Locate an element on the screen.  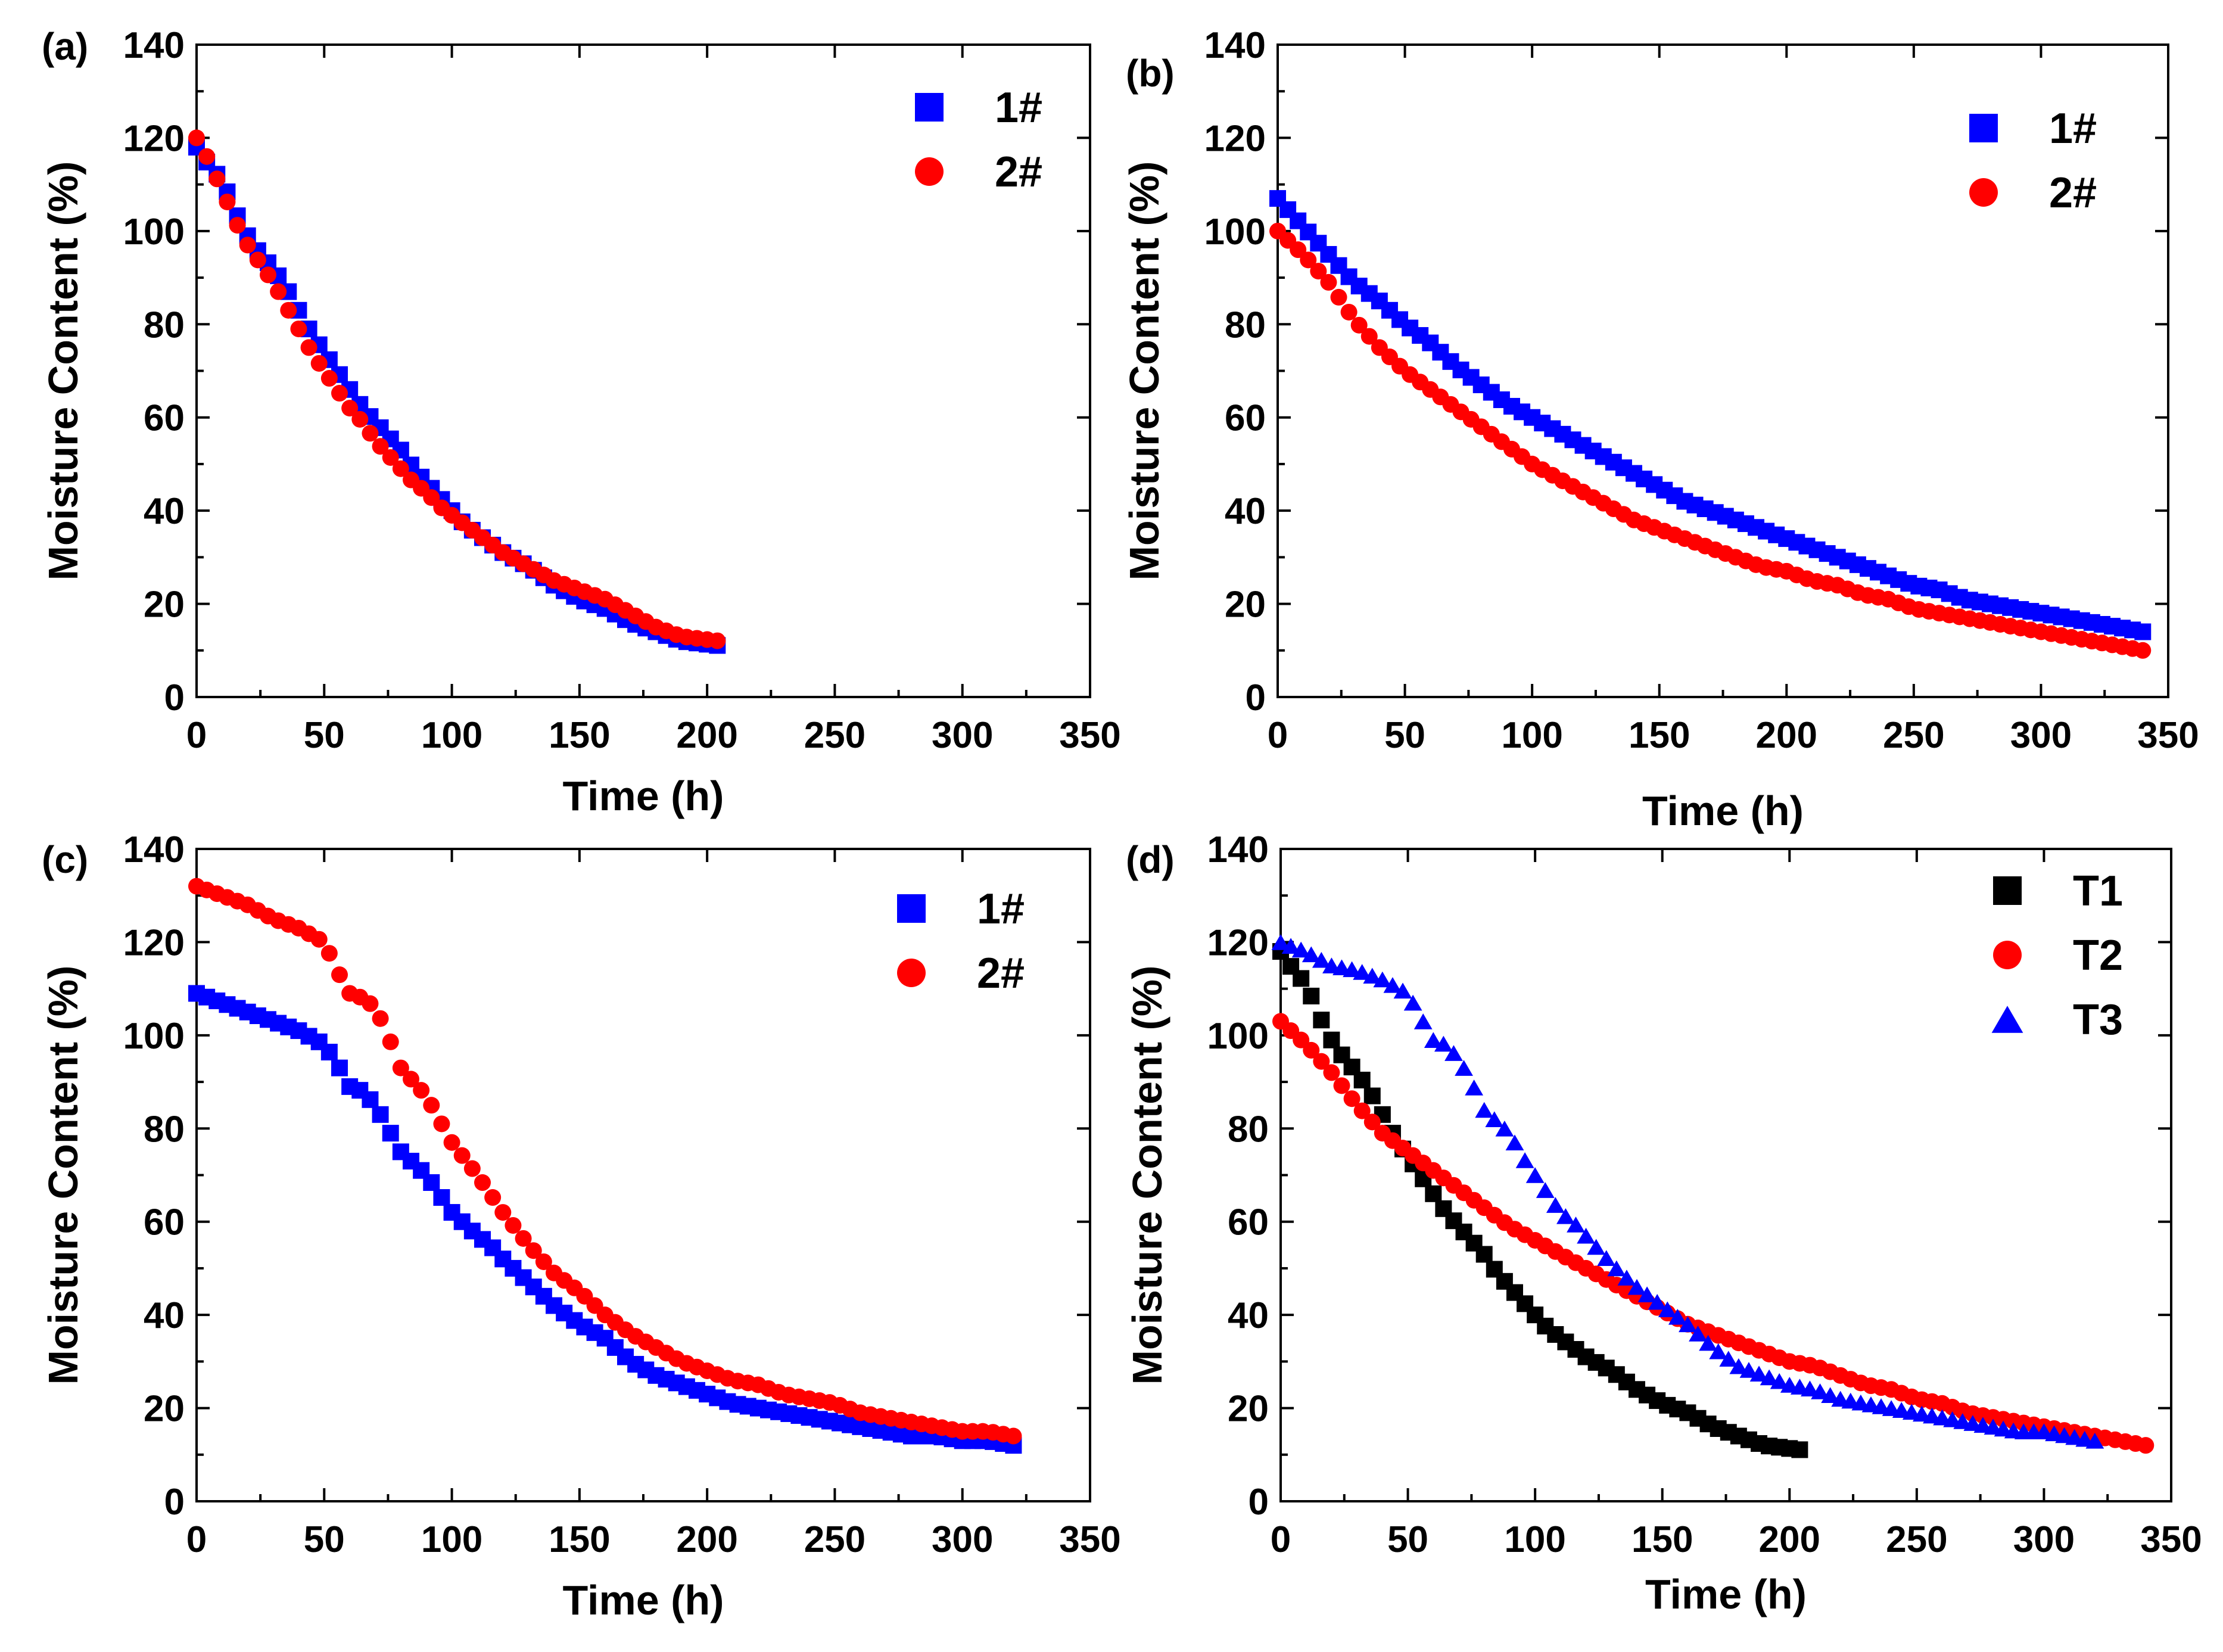
x-tick-label: 300 is located at coordinates (2041, 735).